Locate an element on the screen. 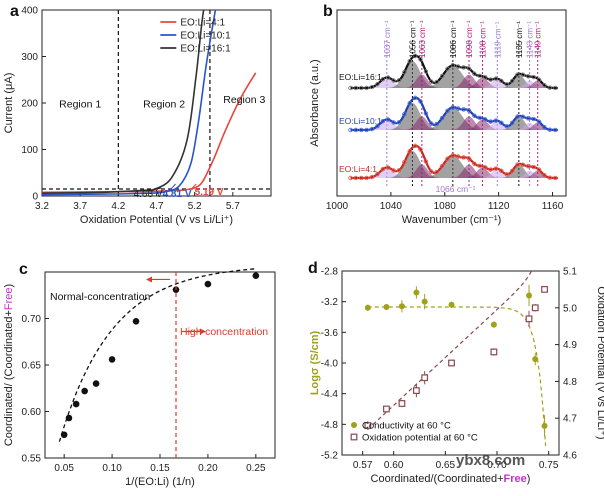 The height and width of the screenshot is (496, 604). spectrum-EO:Li=10:1 is located at coordinates (454, 114).